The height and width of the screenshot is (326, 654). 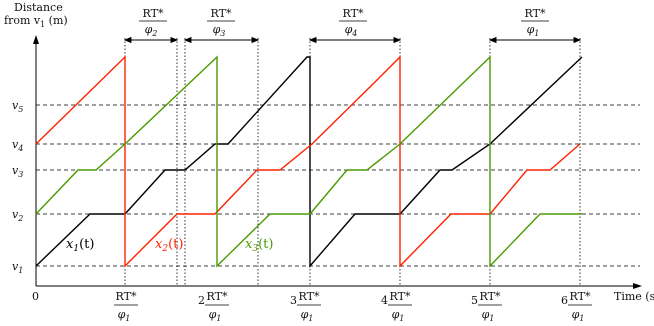 I want to click on svg-text: φ4, so click(x=351, y=30).